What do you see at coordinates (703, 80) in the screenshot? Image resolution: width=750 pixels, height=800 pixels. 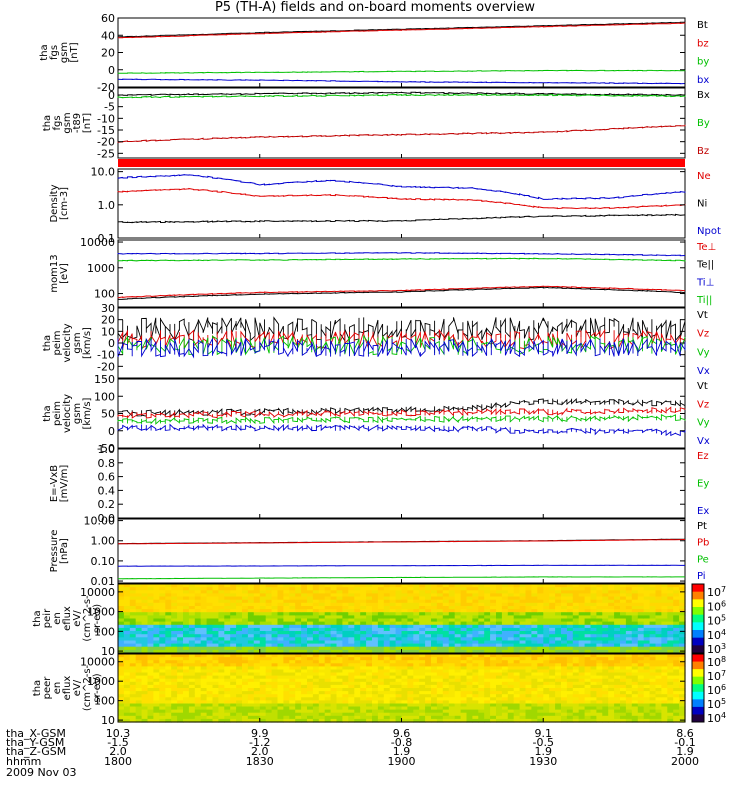 I see `legend-label-fgs: bx` at bounding box center [703, 80].